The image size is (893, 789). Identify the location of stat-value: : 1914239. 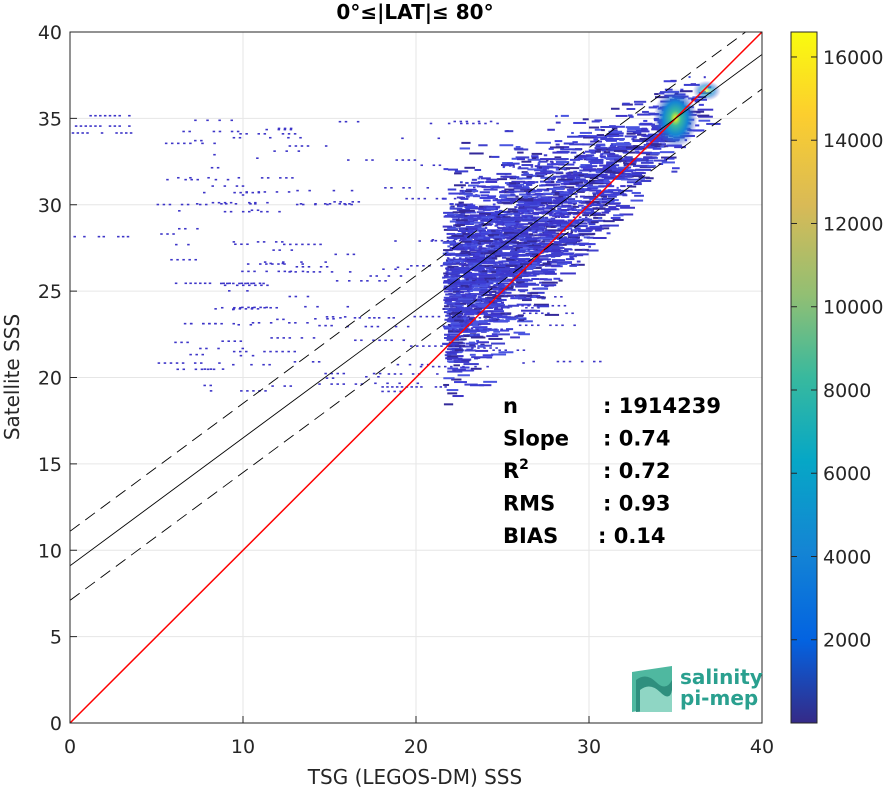
(662, 406).